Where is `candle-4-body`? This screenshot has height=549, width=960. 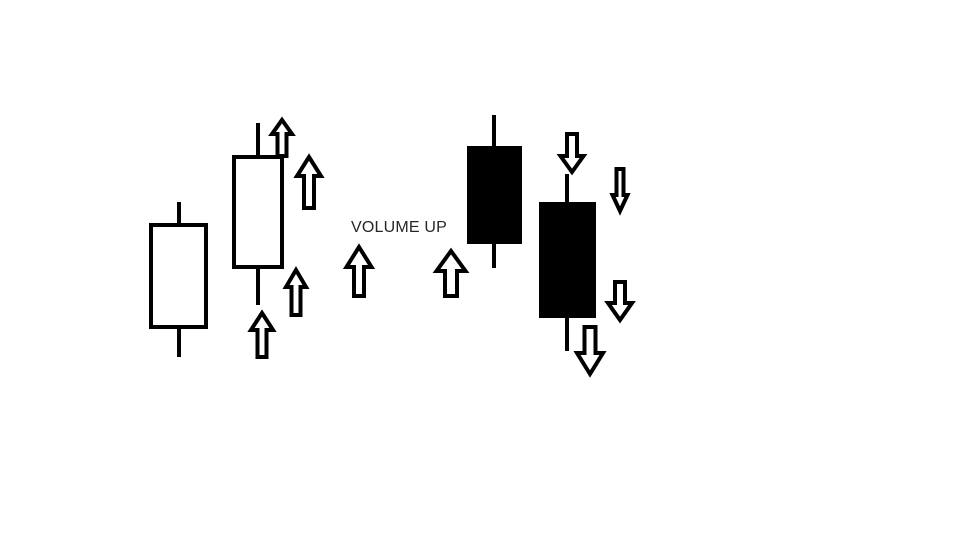
candle-4-body is located at coordinates (567, 260).